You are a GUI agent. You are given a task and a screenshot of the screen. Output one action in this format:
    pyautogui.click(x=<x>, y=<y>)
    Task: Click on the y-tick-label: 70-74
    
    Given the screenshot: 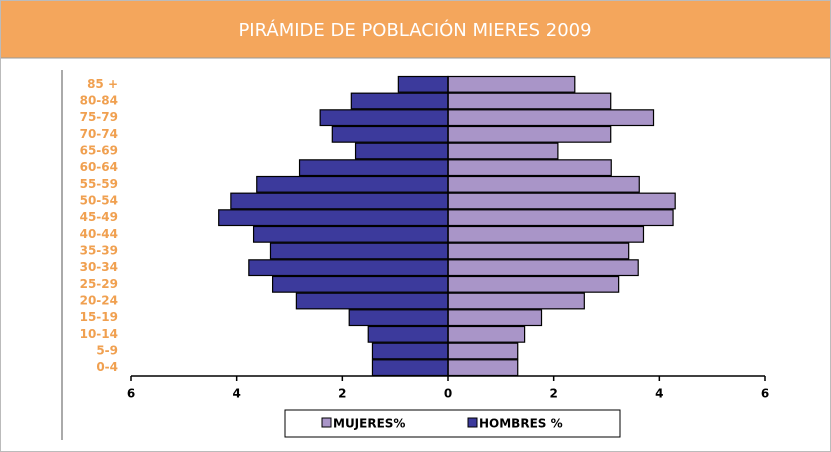 What is the action you would take?
    pyautogui.click(x=99, y=134)
    